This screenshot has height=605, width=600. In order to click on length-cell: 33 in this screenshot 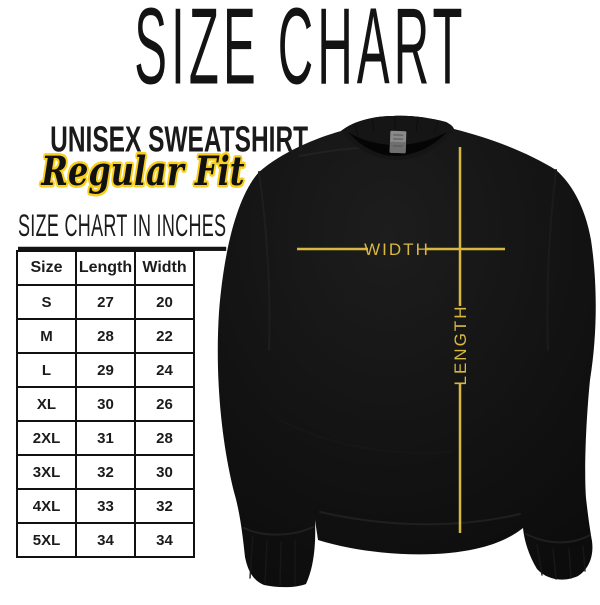, I will do `click(105, 506)`.